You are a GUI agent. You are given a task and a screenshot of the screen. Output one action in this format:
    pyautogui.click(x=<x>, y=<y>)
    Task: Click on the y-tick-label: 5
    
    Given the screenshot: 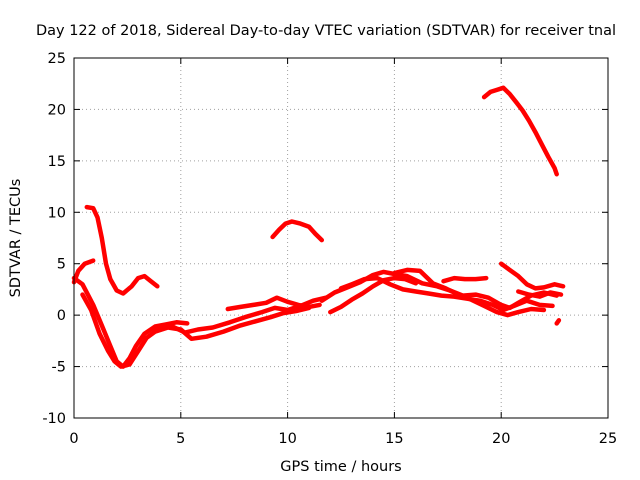 What is the action you would take?
    pyautogui.click(x=61, y=265)
    